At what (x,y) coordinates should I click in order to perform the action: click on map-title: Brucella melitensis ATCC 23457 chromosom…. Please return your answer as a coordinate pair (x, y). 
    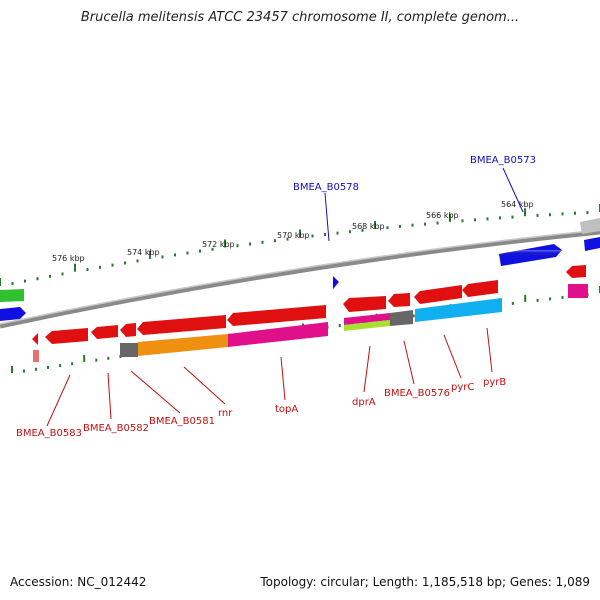
    Looking at the image, I should click on (300, 17).